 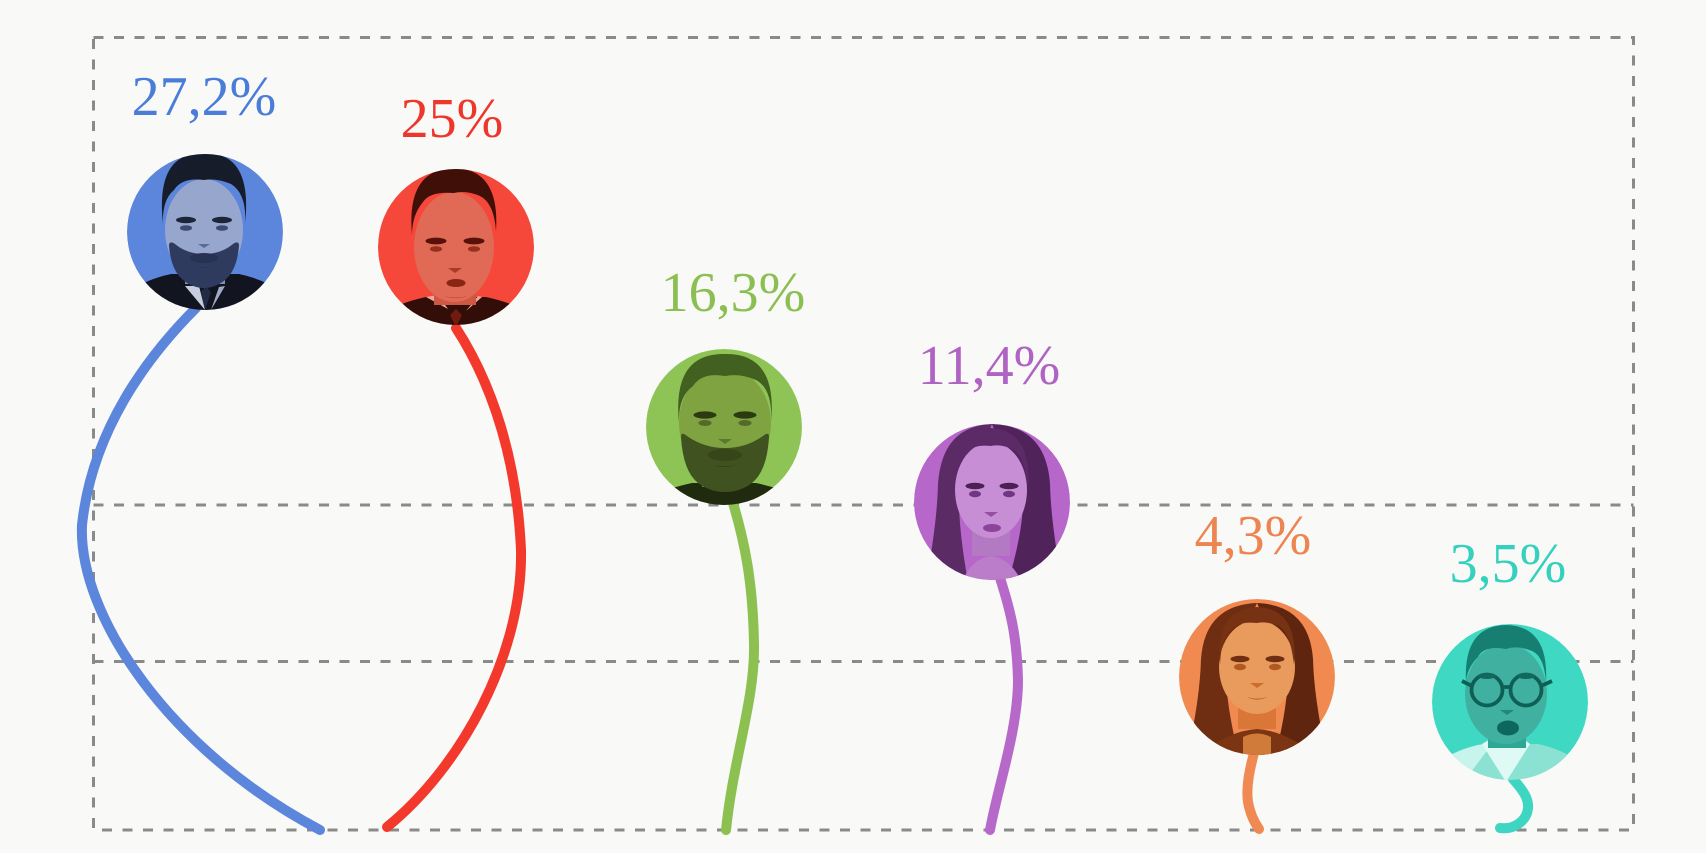 I want to click on svg-text: 3,5%, so click(x=1508, y=564).